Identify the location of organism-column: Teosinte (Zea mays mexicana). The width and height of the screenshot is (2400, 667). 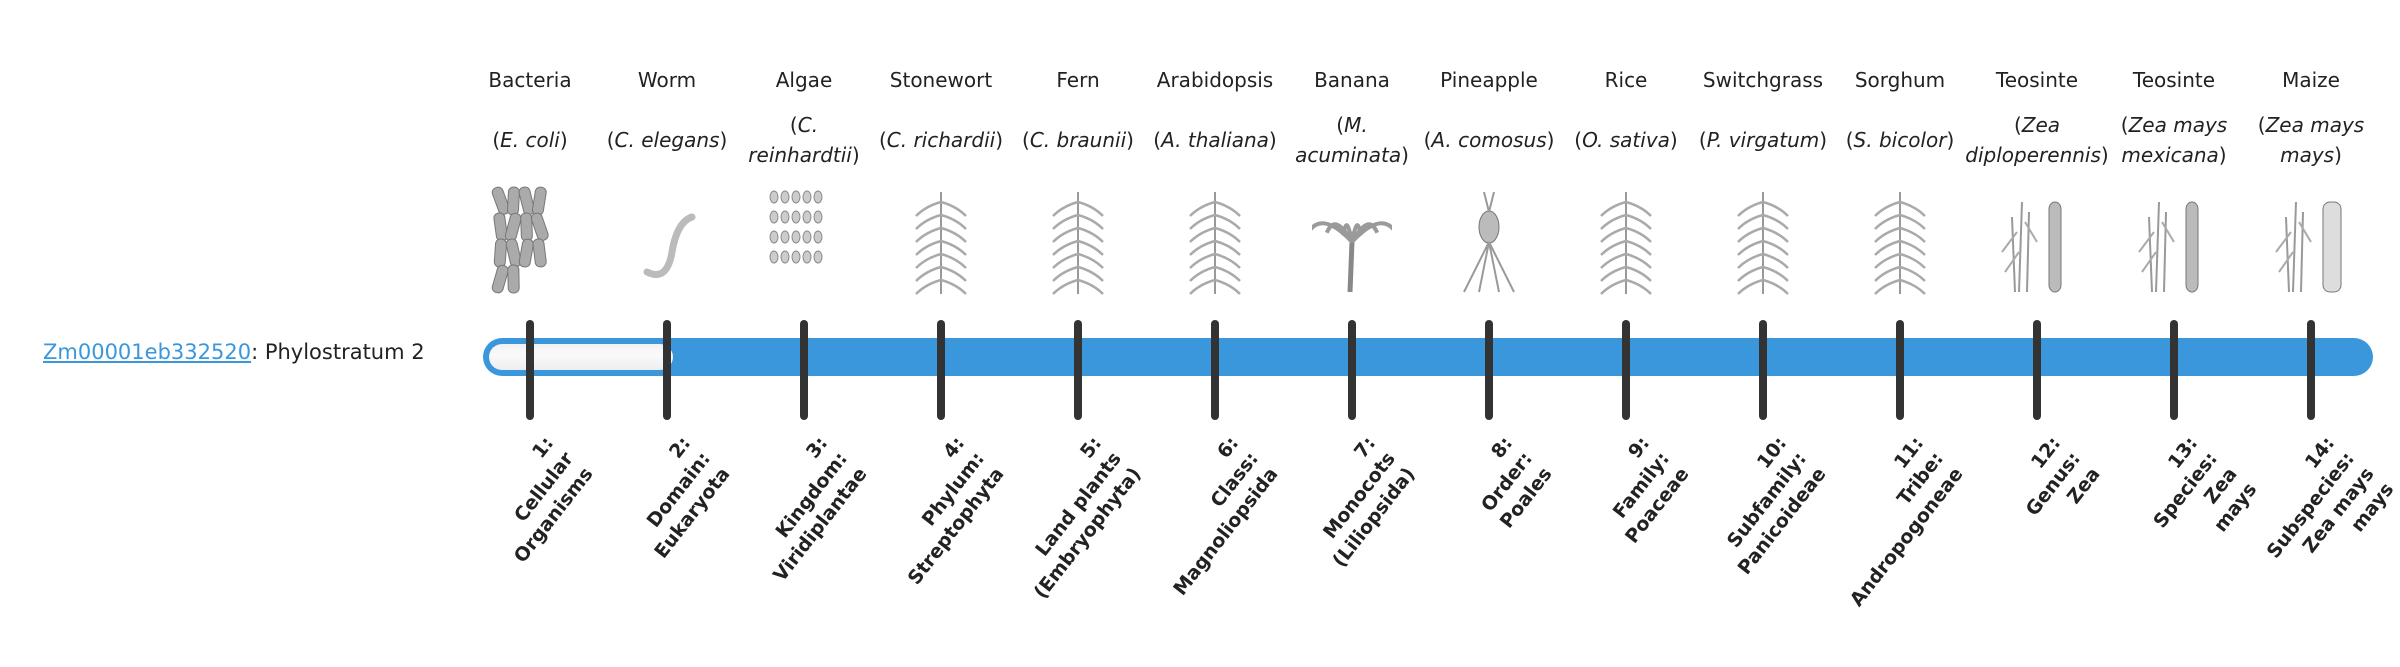
(2174, 180).